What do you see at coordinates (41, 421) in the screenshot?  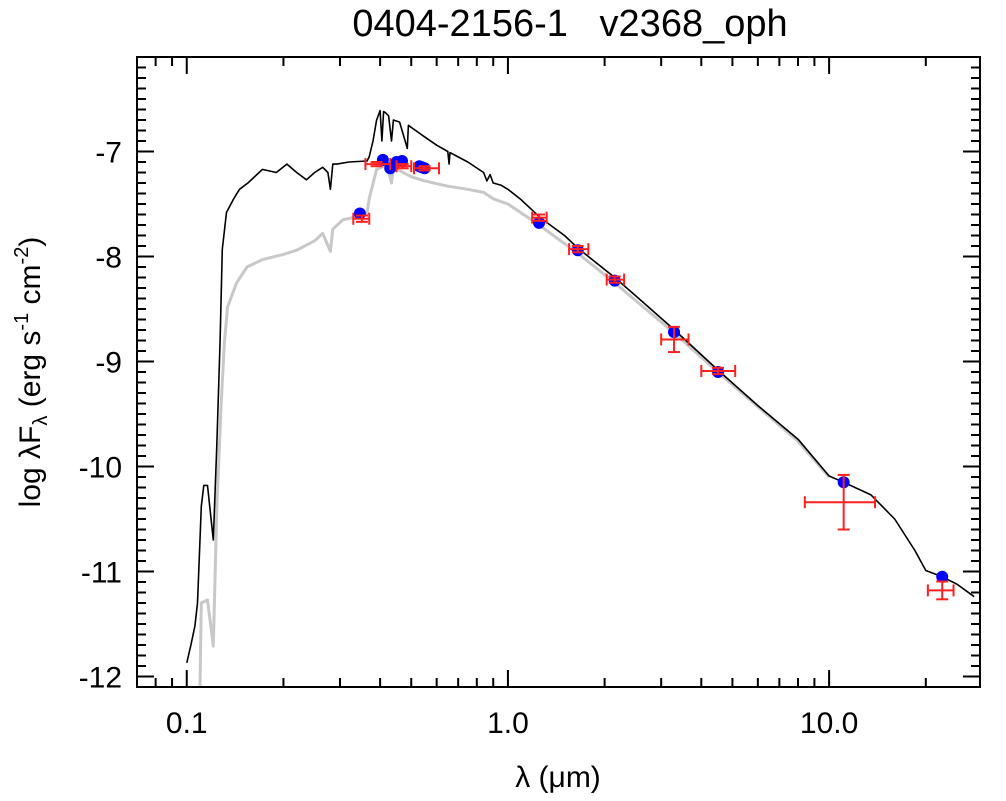 I see `y-label-sub: λ` at bounding box center [41, 421].